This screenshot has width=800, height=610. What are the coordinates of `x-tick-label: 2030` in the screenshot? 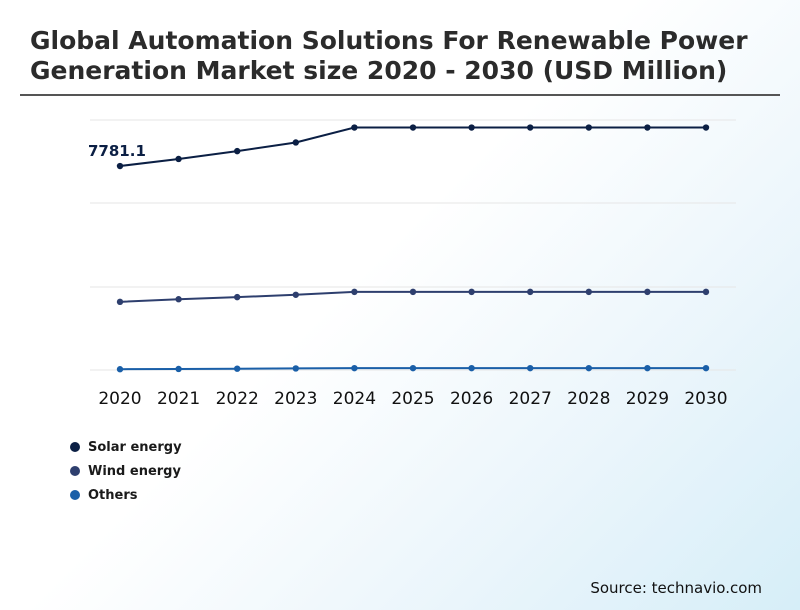 It's located at (705, 399).